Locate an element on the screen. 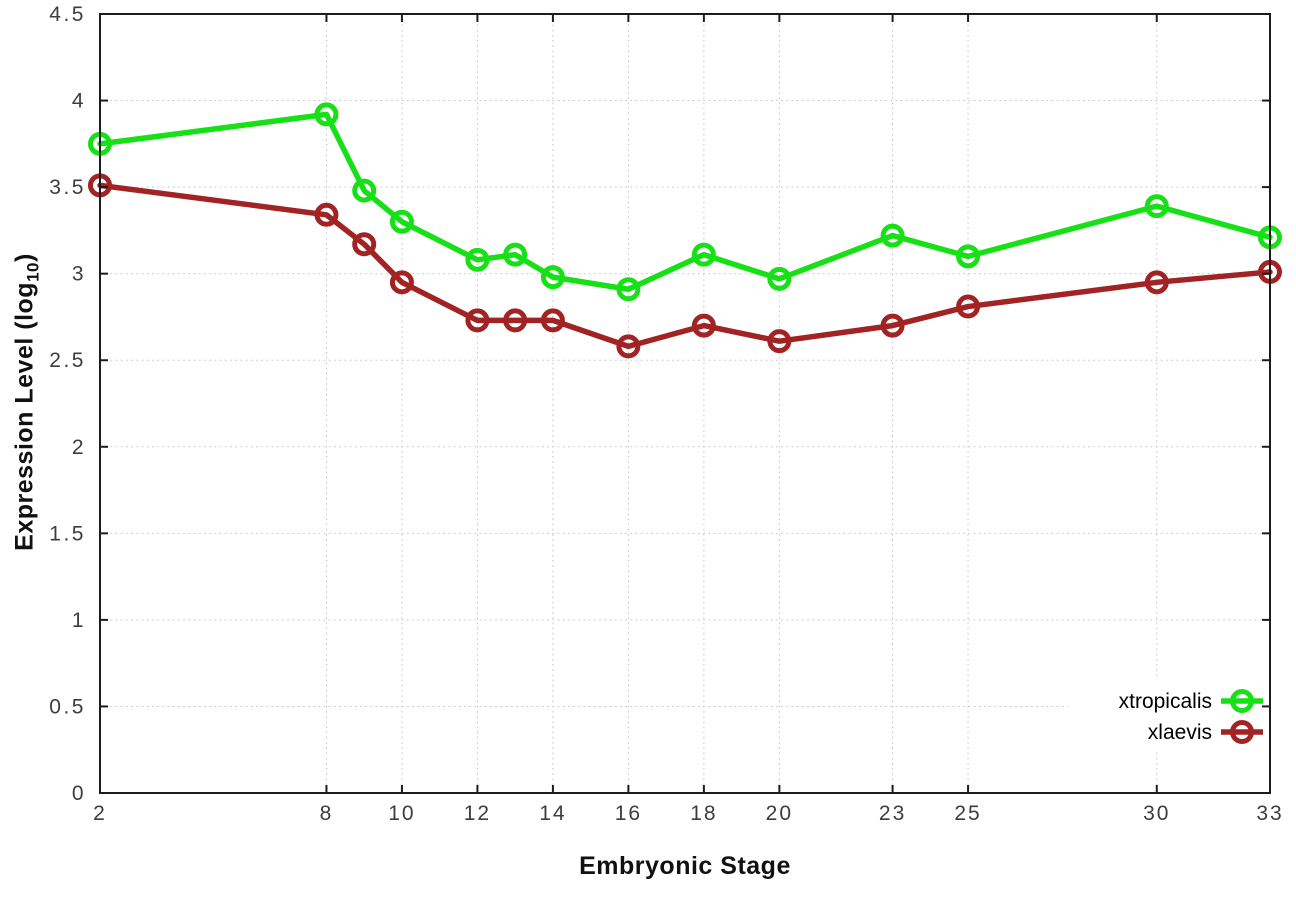  y-axis-title: Expression Level (log10) is located at coordinates (27, 402).